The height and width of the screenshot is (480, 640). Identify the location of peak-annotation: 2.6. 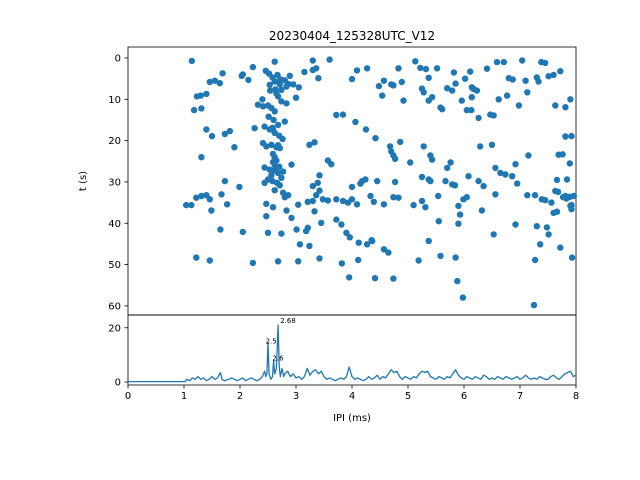
(278, 358).